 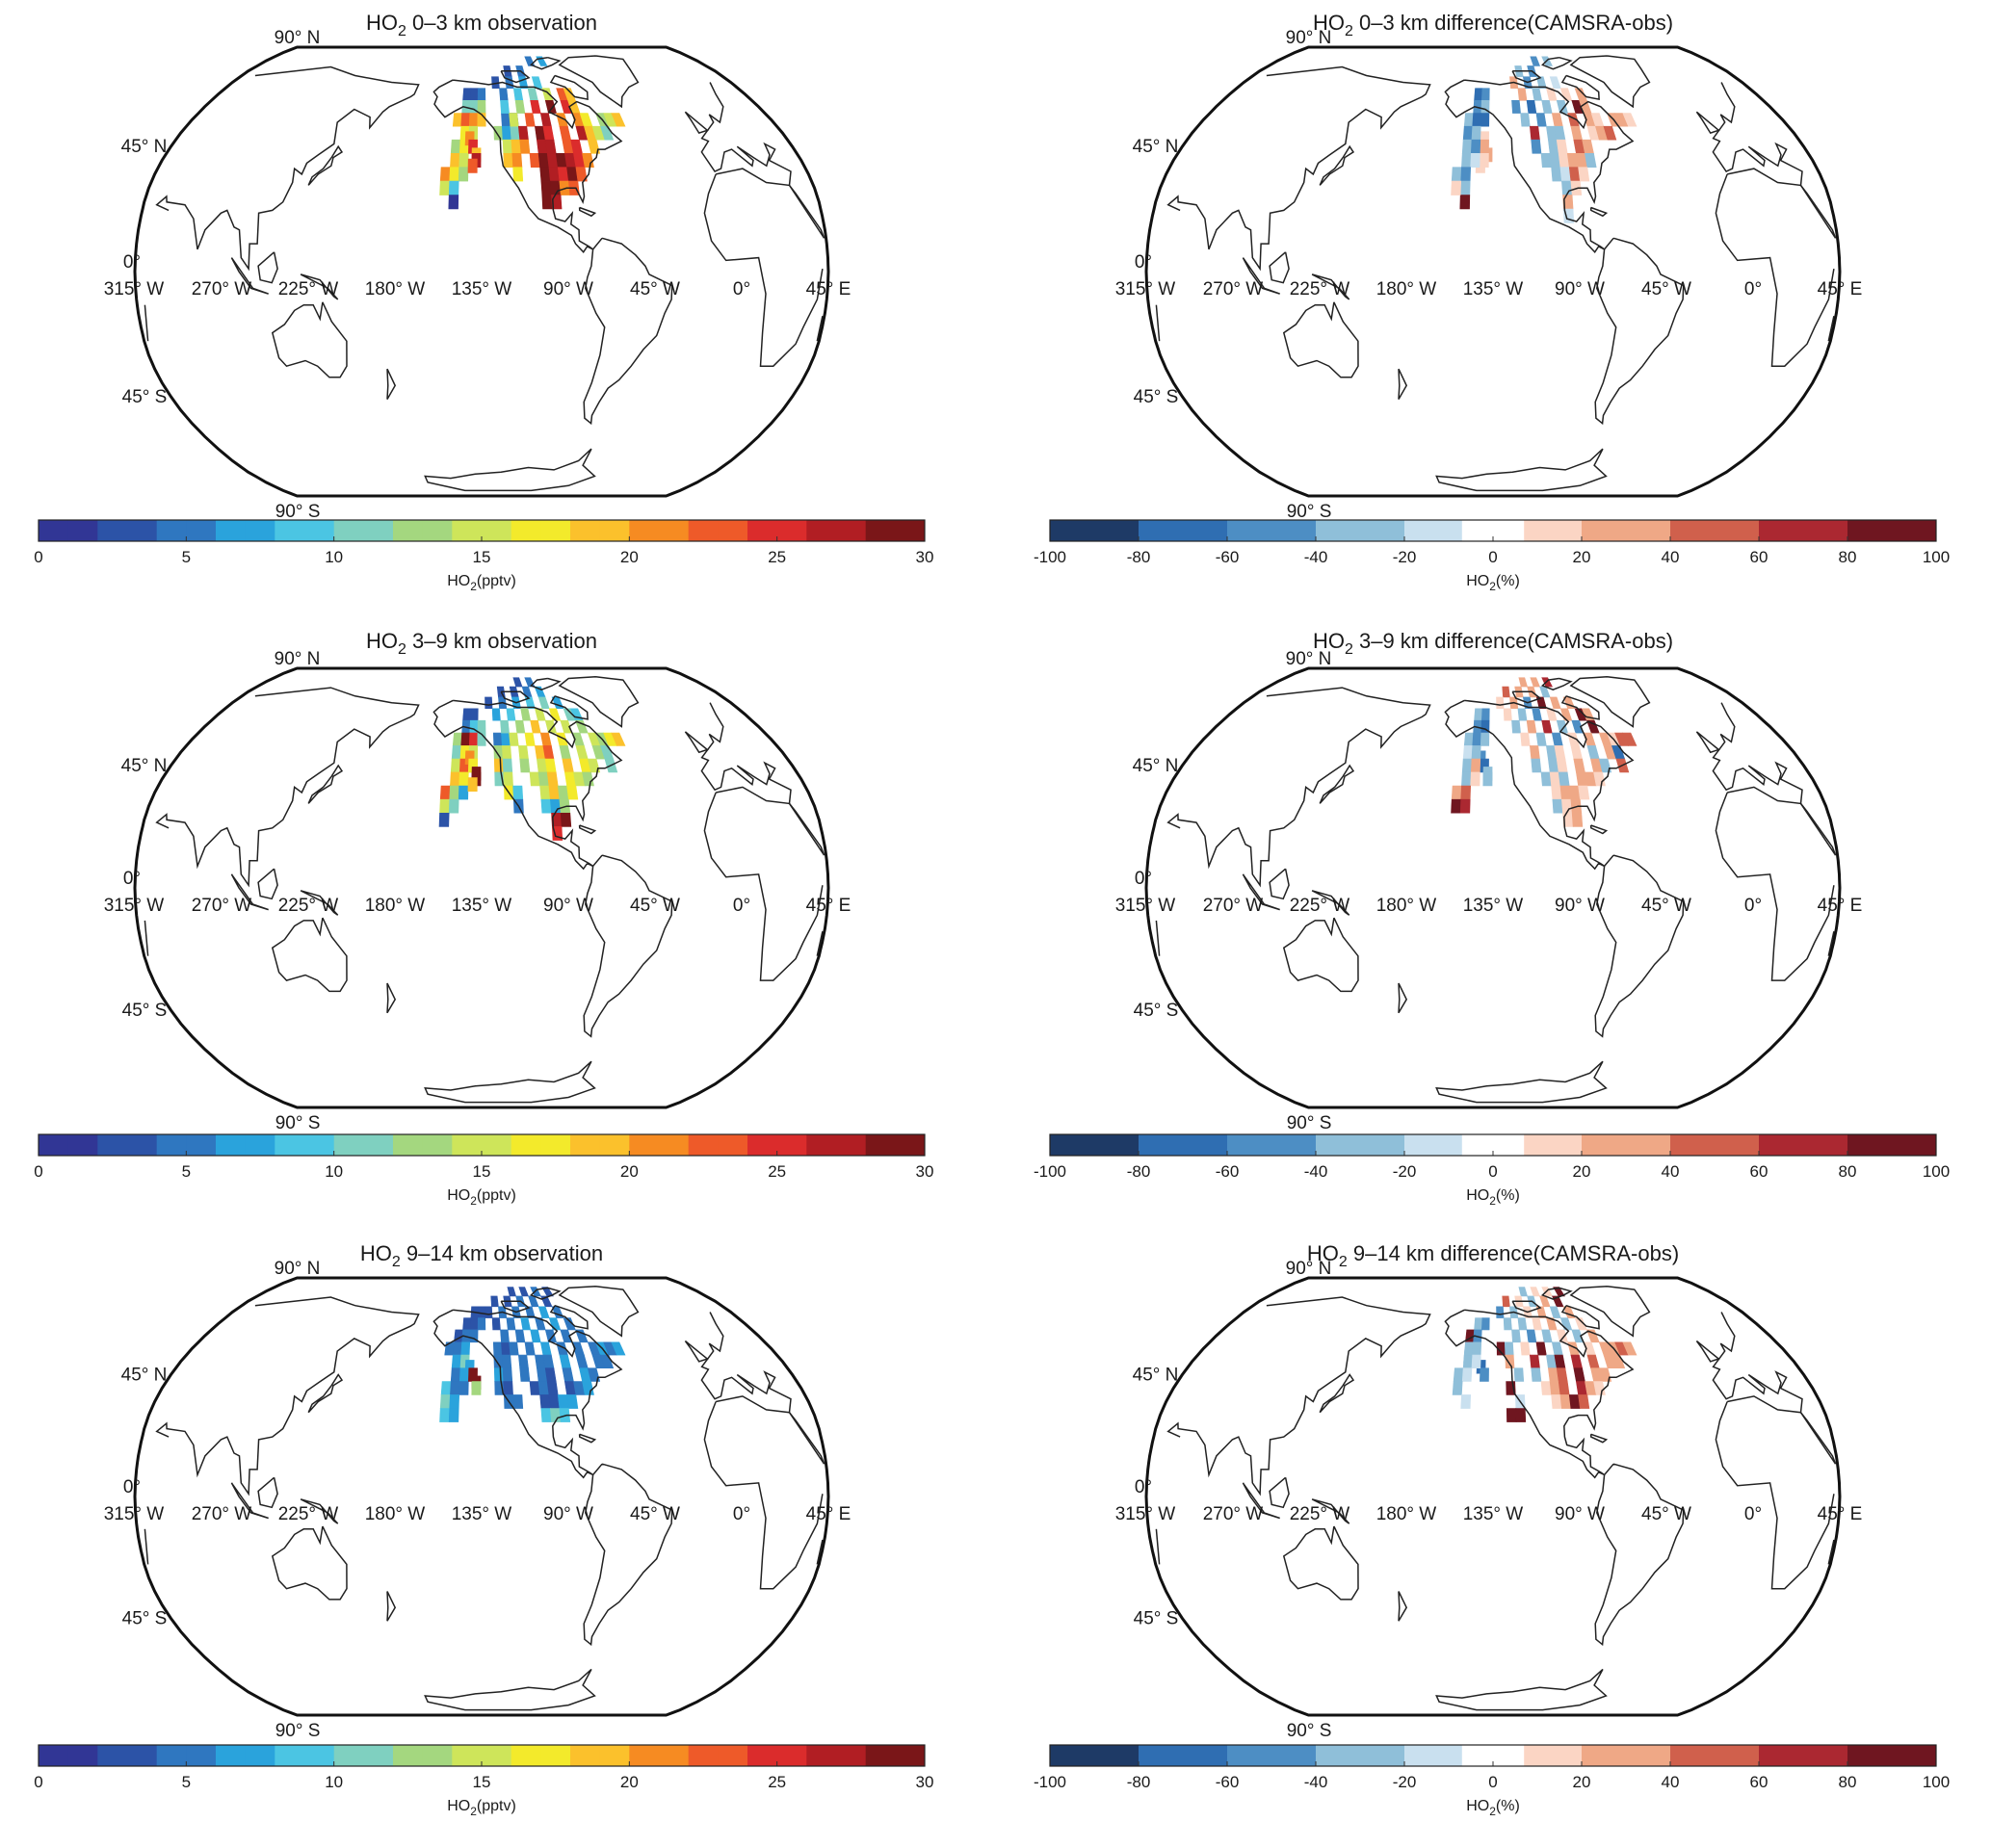 What do you see at coordinates (777, 1782) in the screenshot?
I see `colorbar-tick: 25` at bounding box center [777, 1782].